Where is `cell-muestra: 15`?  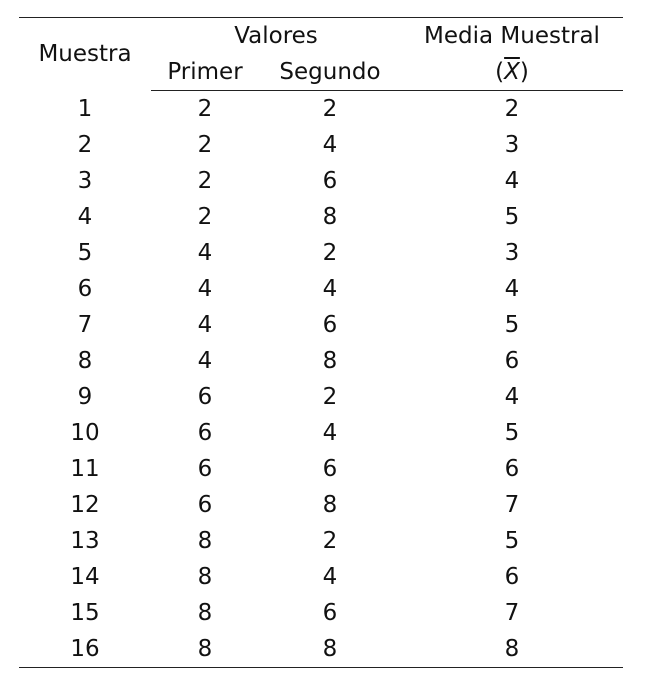 cell-muestra: 15 is located at coordinates (85, 613).